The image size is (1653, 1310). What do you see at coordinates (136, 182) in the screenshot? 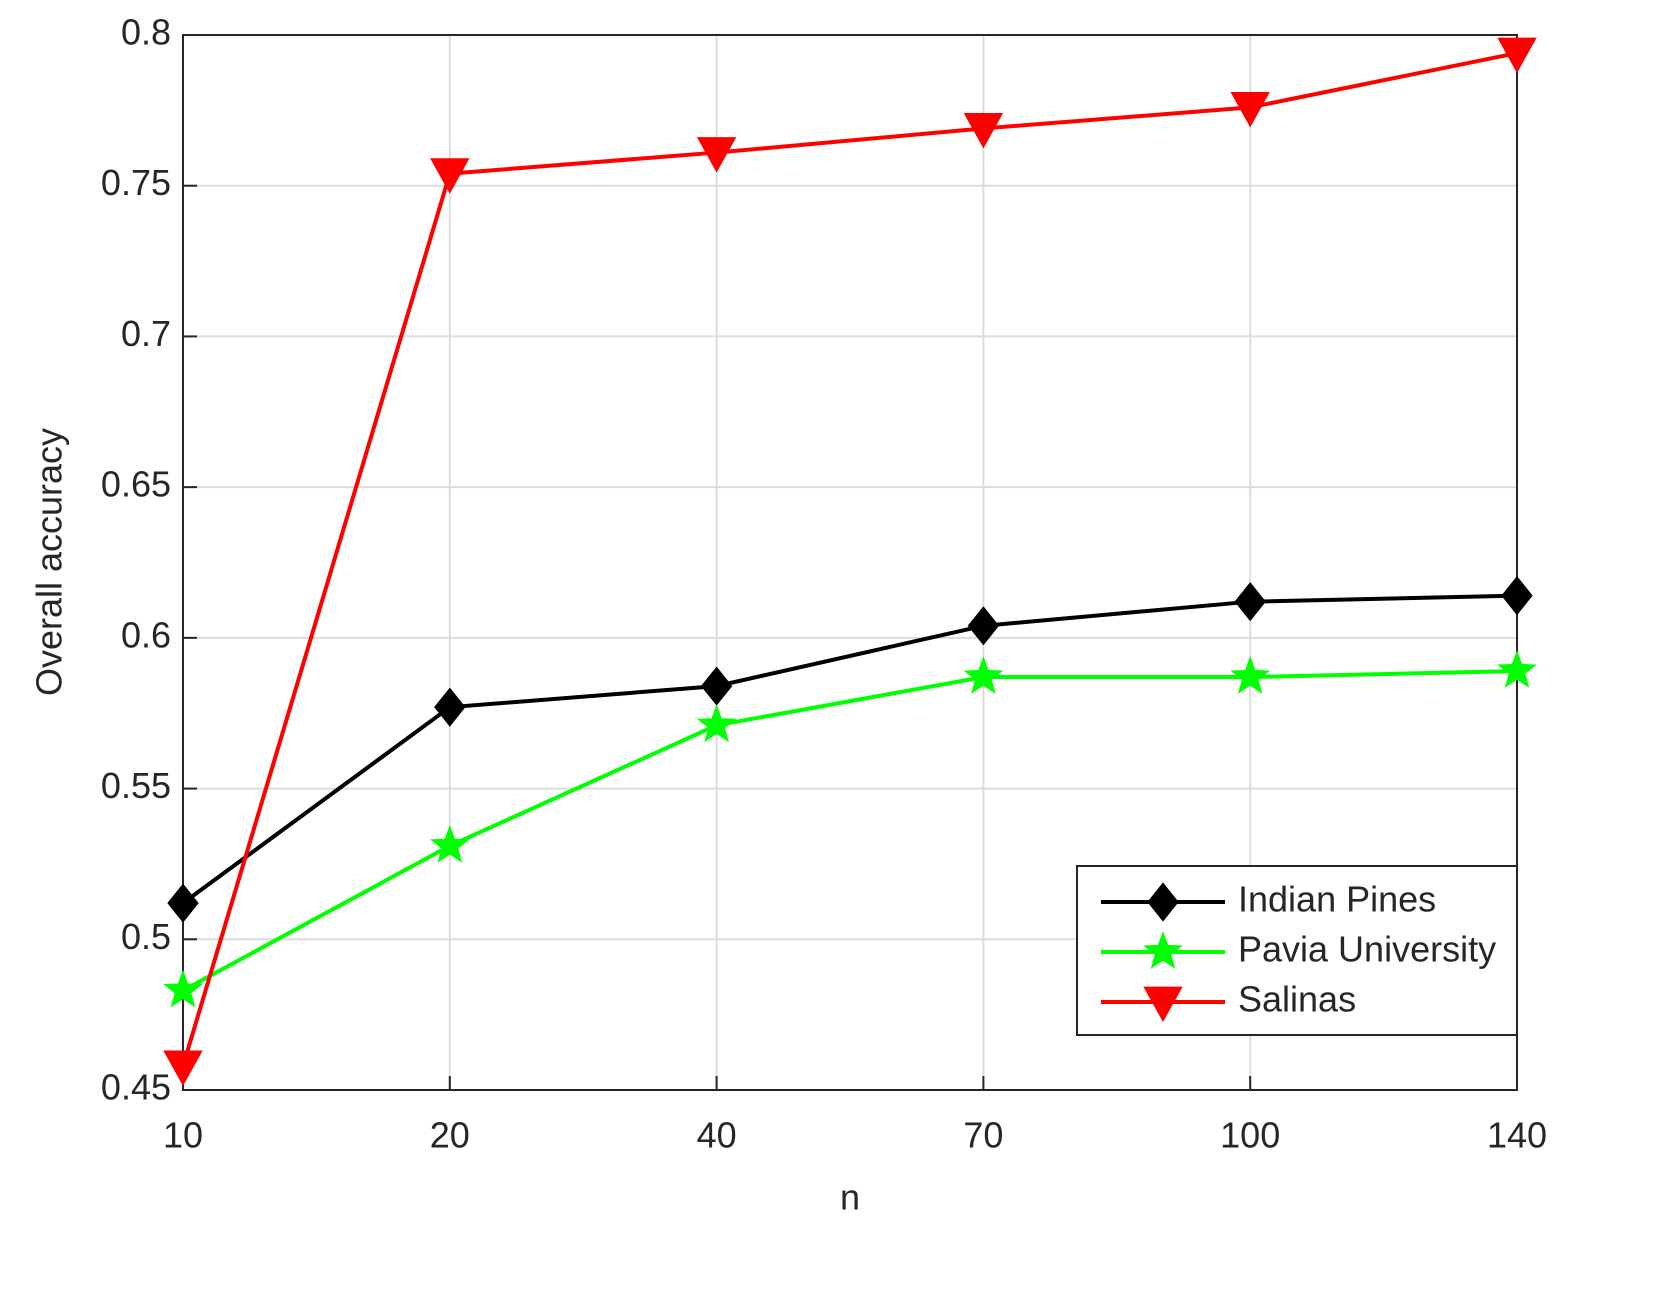
I see `y-tick-label: 0.75` at bounding box center [136, 182].